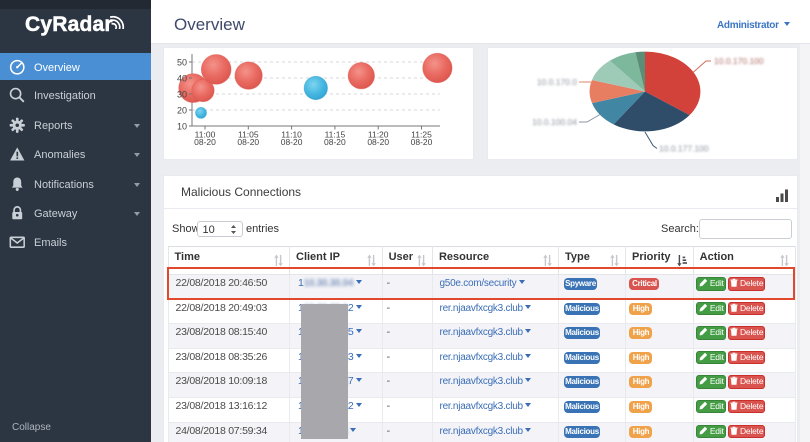 This screenshot has width=810, height=442. Describe the element at coordinates (182, 127) in the screenshot. I see `svg-text: 10` at that location.